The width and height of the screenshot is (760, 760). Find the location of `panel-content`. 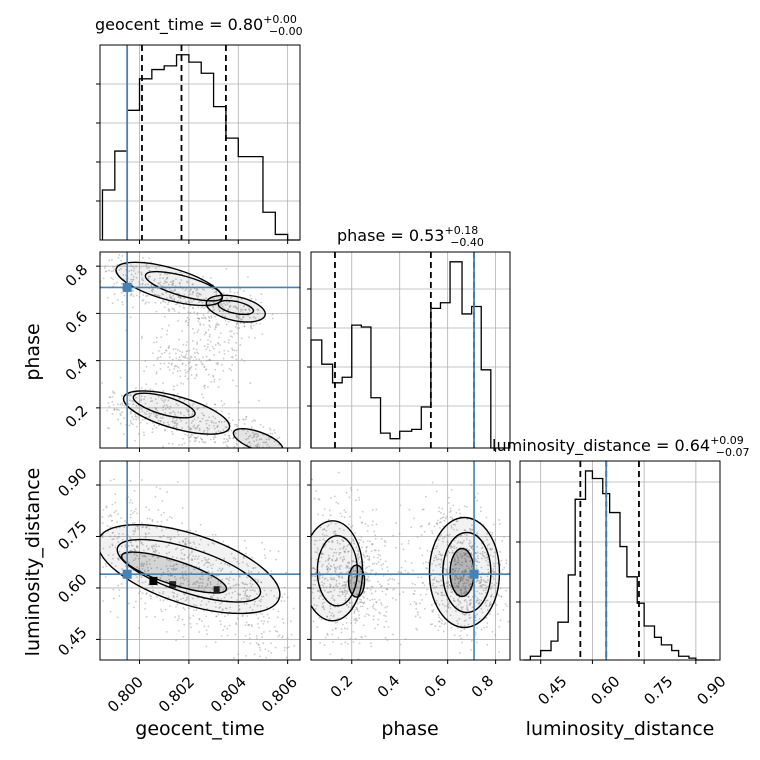

panel-content is located at coordinates (196, 560).